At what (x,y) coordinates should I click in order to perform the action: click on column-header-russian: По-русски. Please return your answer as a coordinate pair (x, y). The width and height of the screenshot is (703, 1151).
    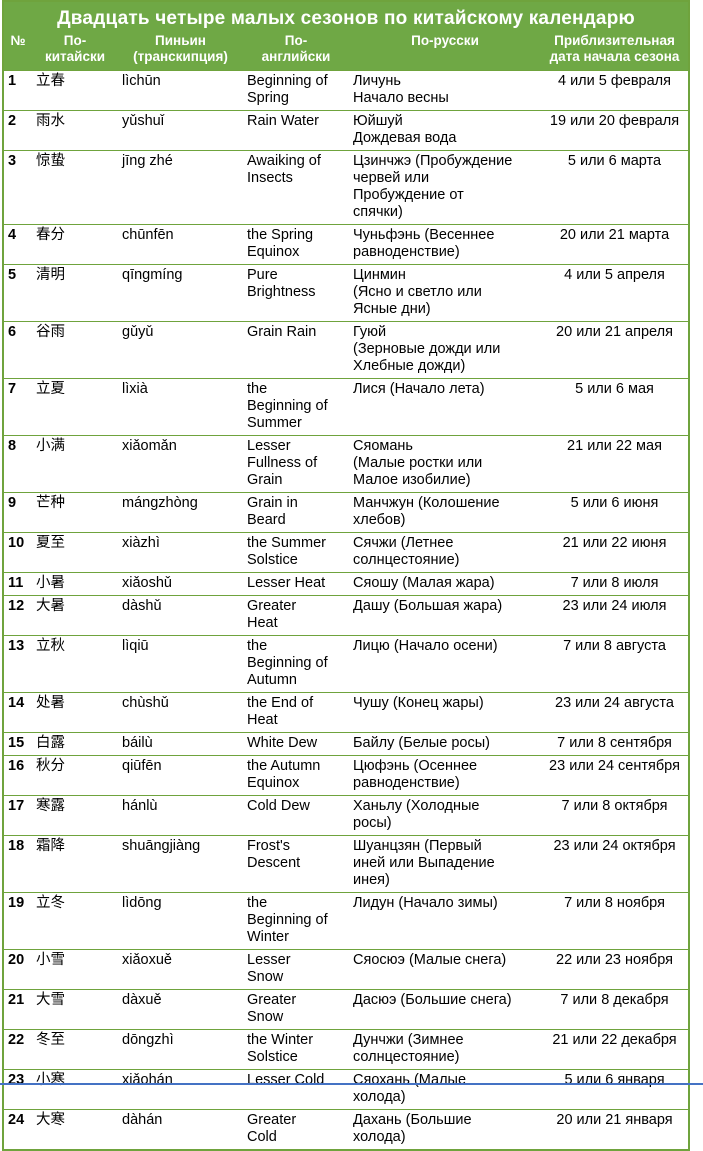
    Looking at the image, I should click on (445, 51).